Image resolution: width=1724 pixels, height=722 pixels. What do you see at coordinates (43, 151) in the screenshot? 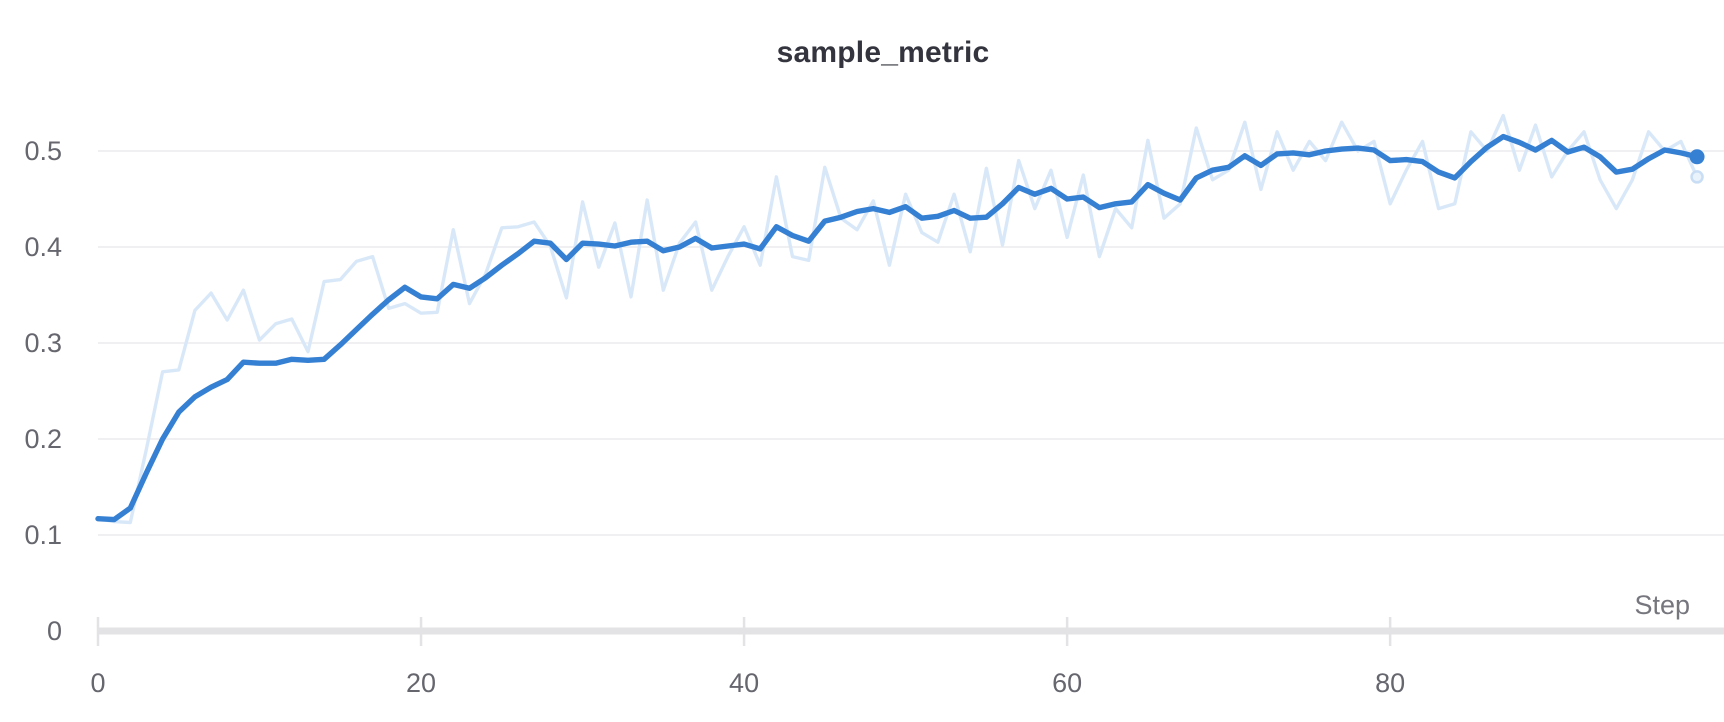
I see `y-tick-label: 0.5` at bounding box center [43, 151].